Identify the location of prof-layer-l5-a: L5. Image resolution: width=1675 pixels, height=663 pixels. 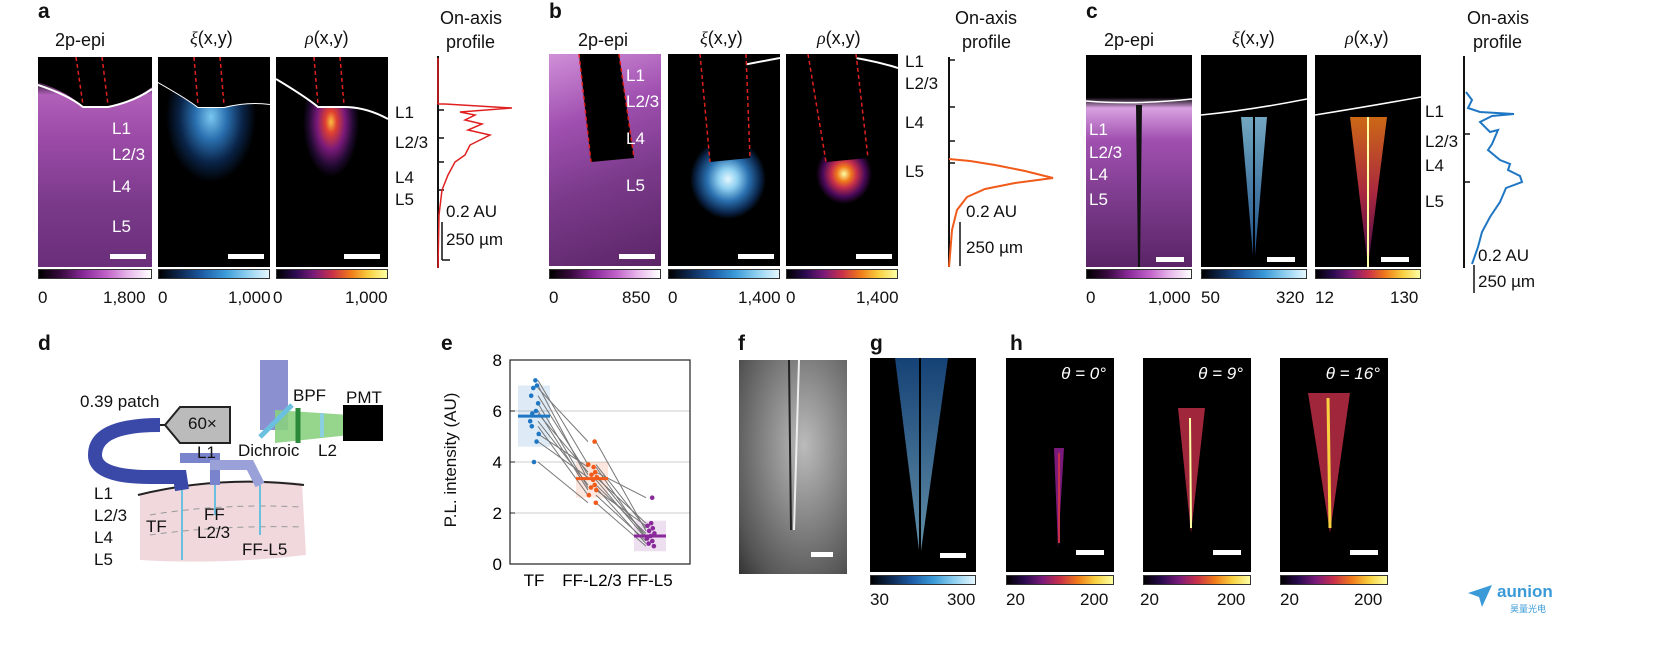
(404, 199).